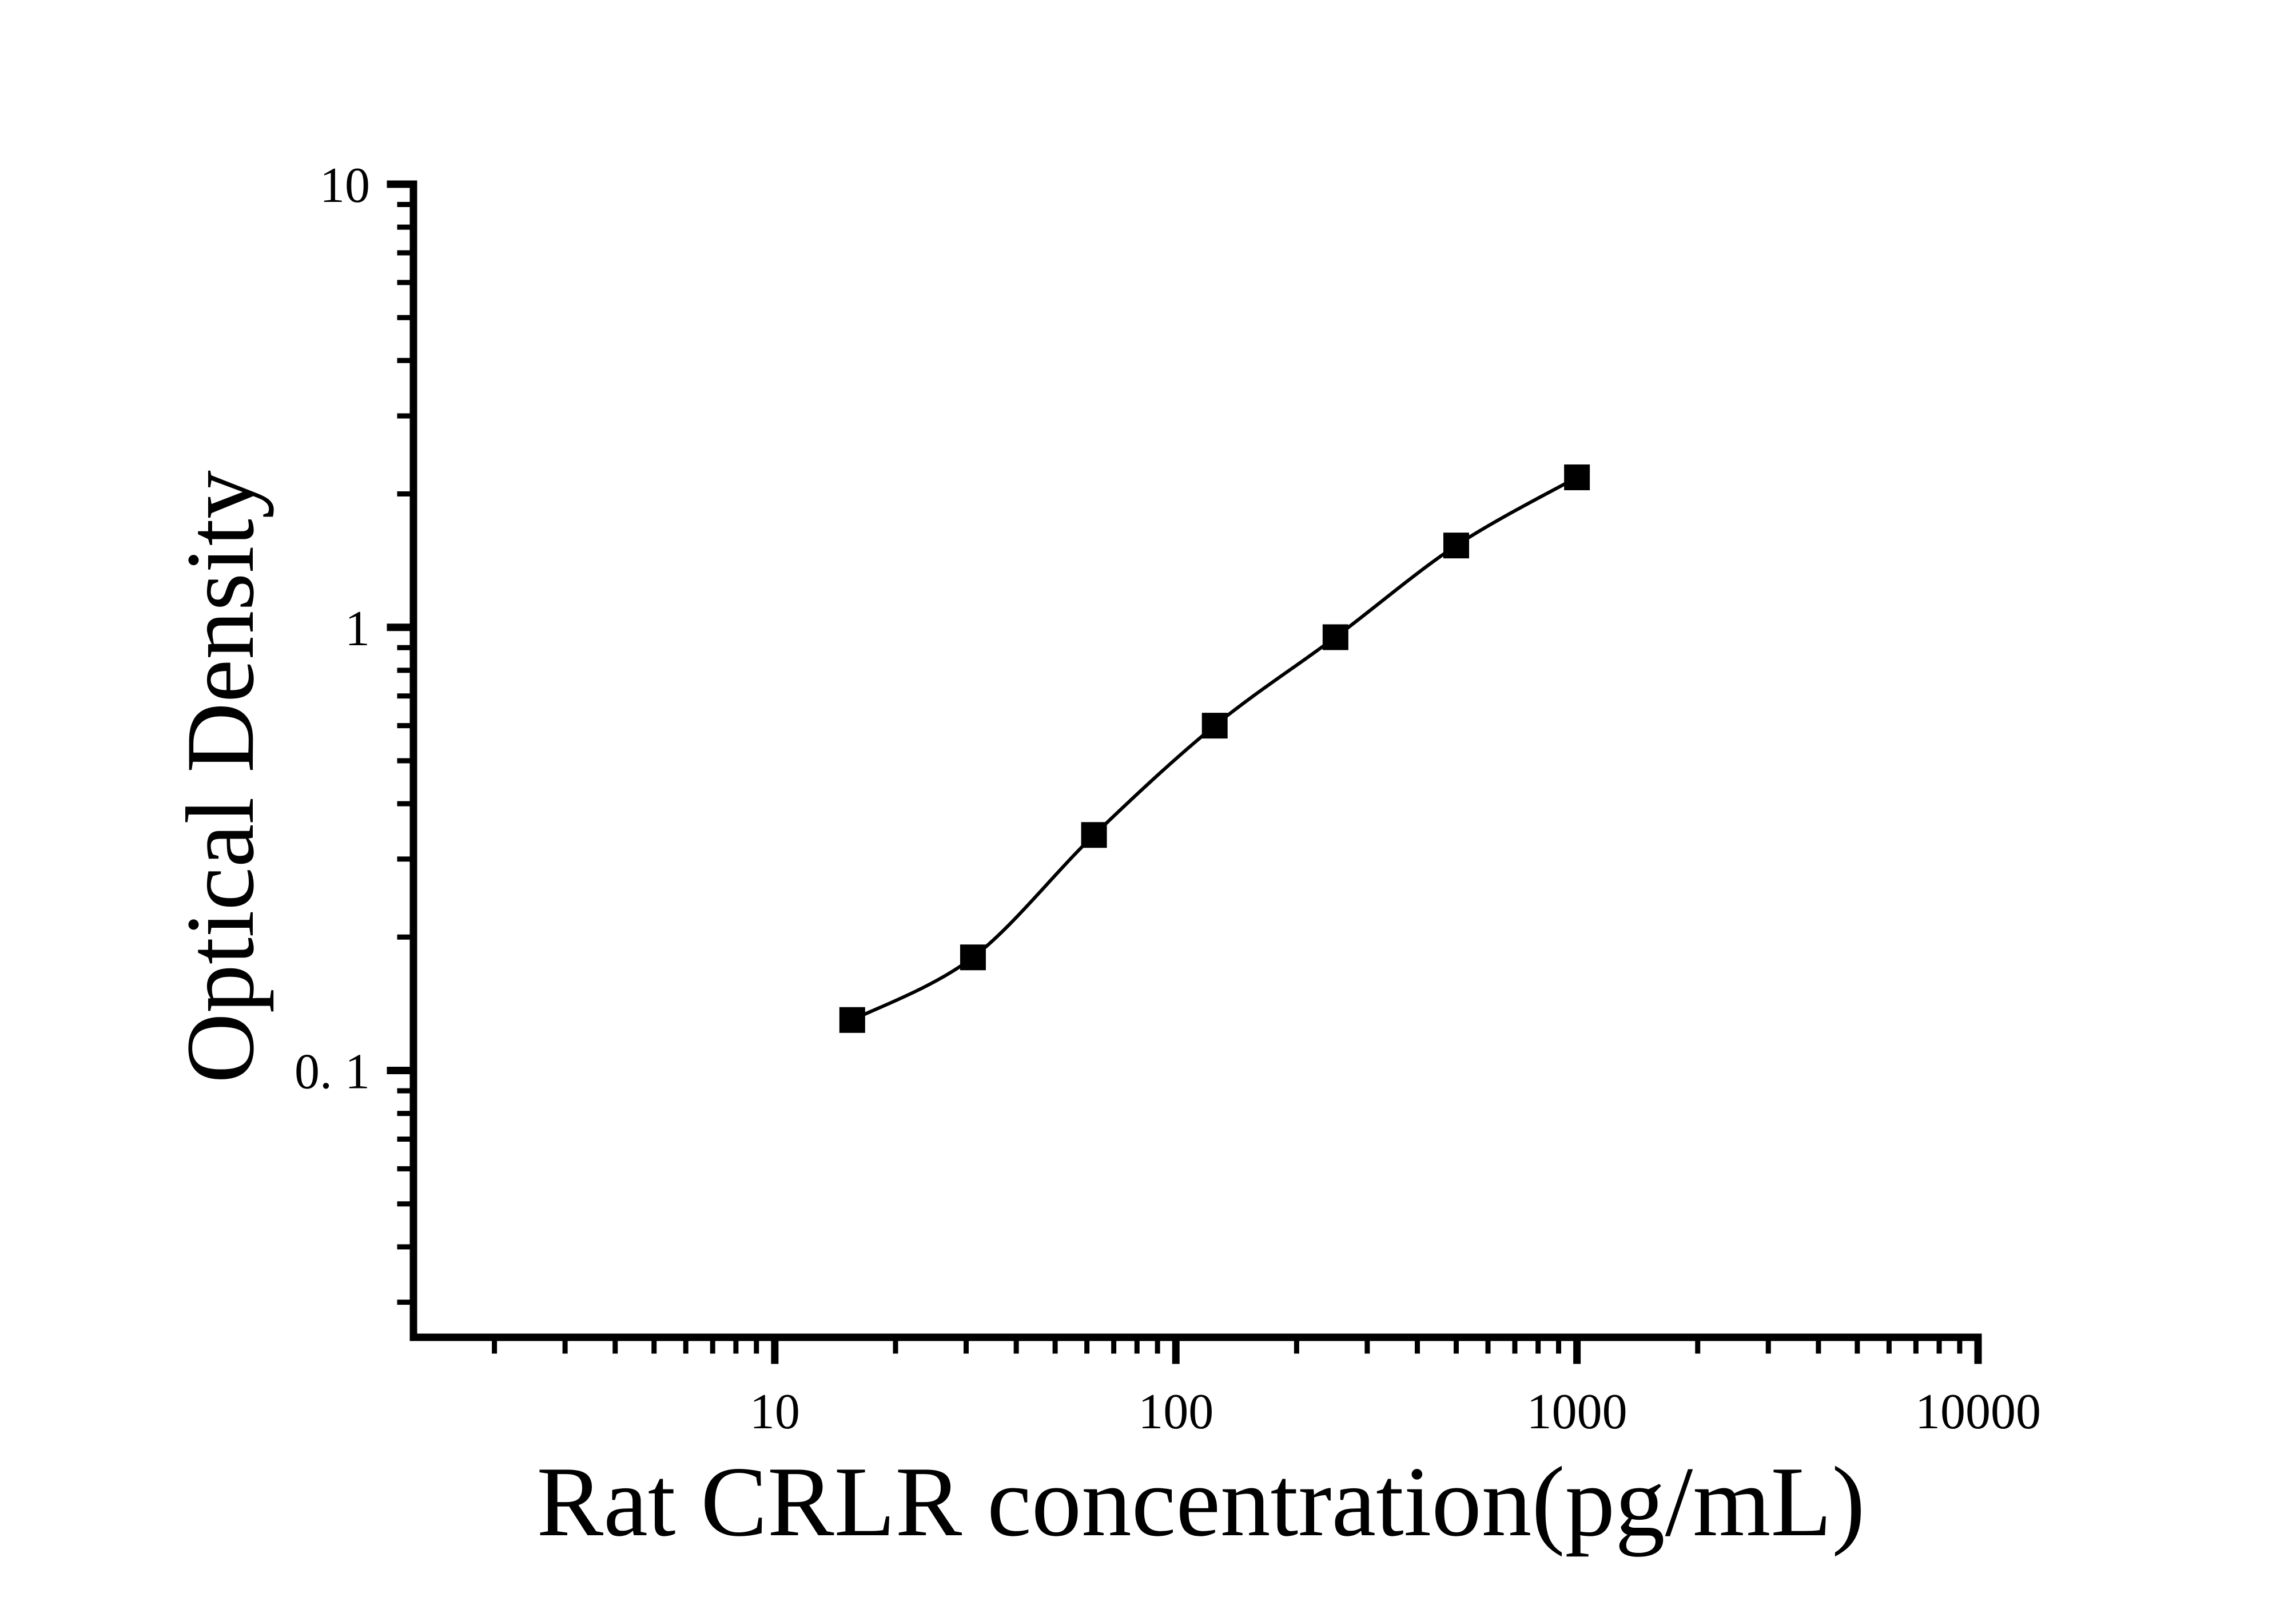  I want to click on x-tick-label: 10, so click(775, 1412).